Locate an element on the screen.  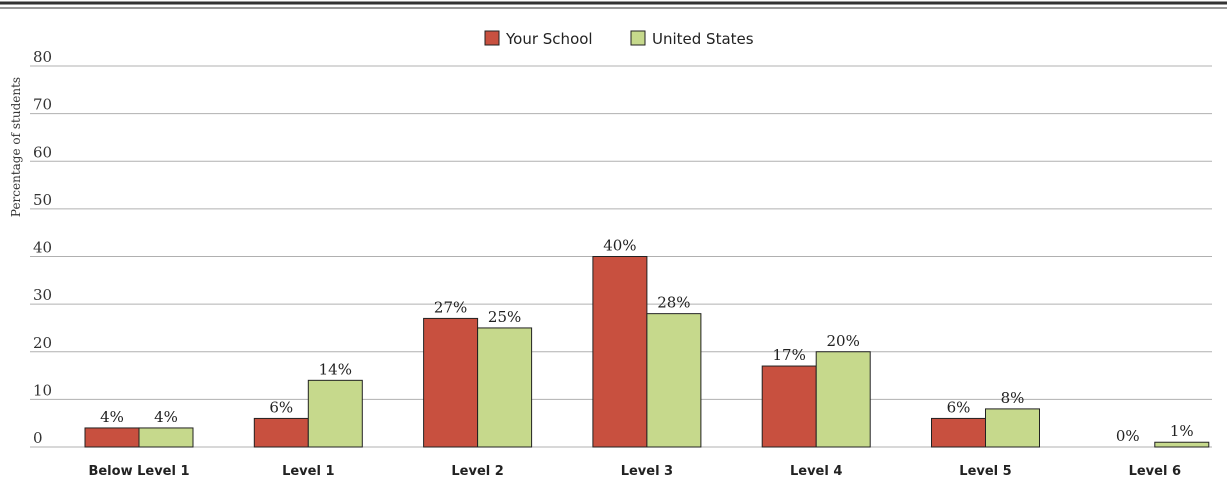
data-label-your-school-3: 40% is located at coordinates (619, 246).